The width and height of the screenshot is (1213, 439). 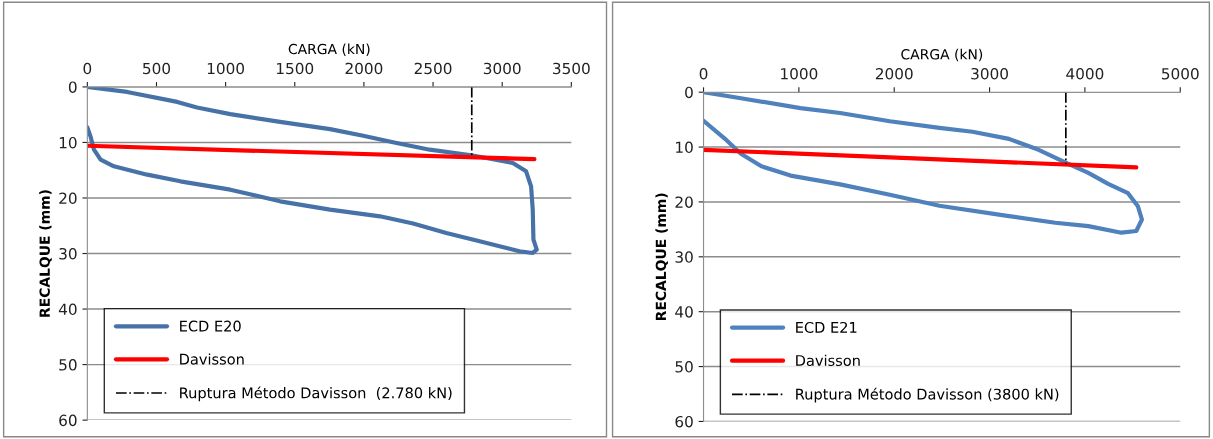 What do you see at coordinates (571, 68) in the screenshot?
I see `x-tick-label: 3500` at bounding box center [571, 68].